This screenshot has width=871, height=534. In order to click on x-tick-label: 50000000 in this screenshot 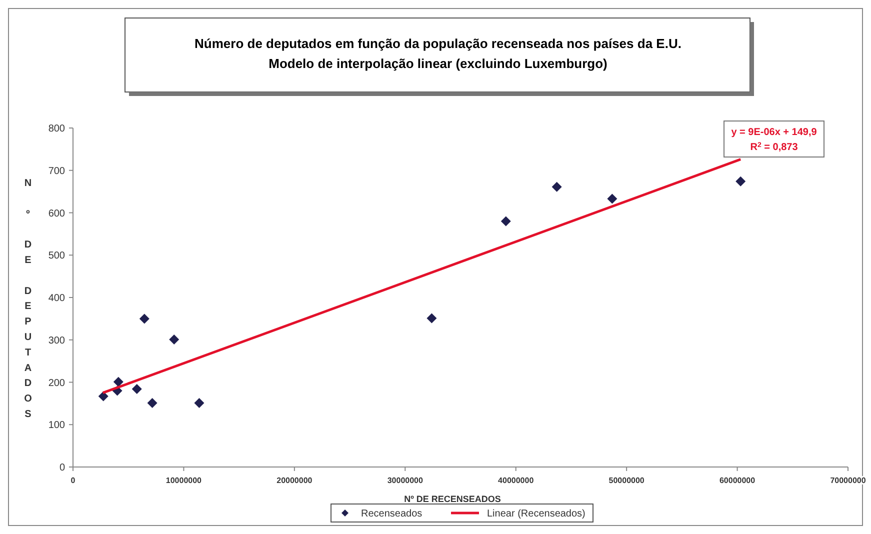, I will do `click(626, 480)`.